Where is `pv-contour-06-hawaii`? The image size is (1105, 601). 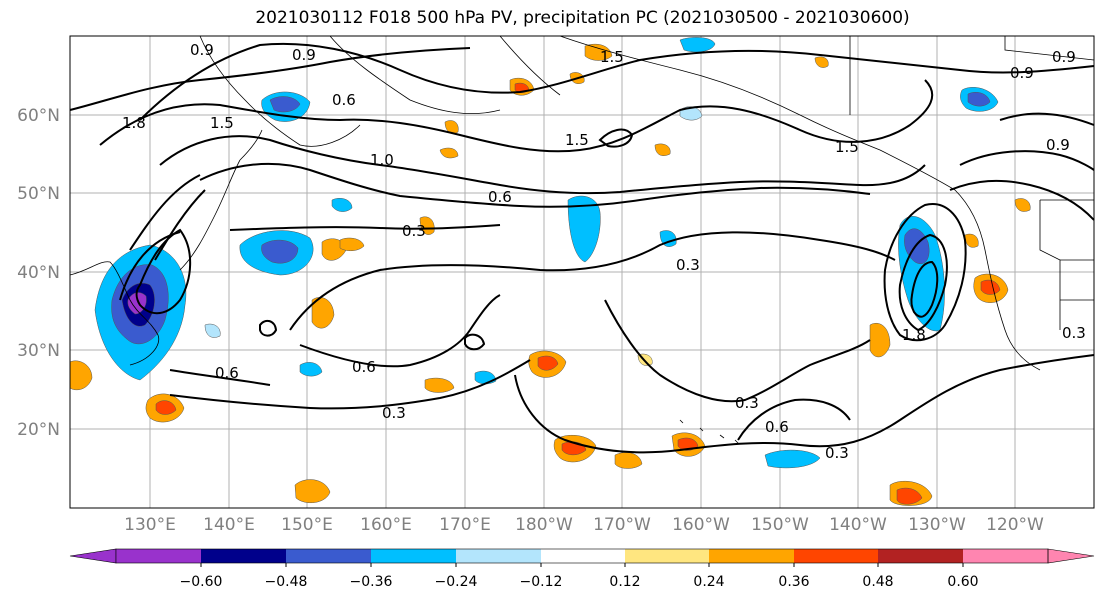 pv-contour-06-hawaii is located at coordinates (794, 419).